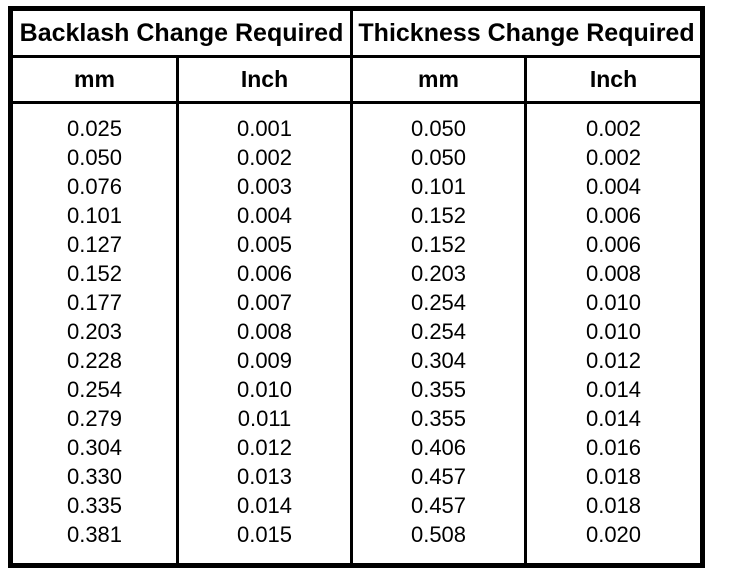  I want to click on table-cell: 0.330, so click(94, 476).